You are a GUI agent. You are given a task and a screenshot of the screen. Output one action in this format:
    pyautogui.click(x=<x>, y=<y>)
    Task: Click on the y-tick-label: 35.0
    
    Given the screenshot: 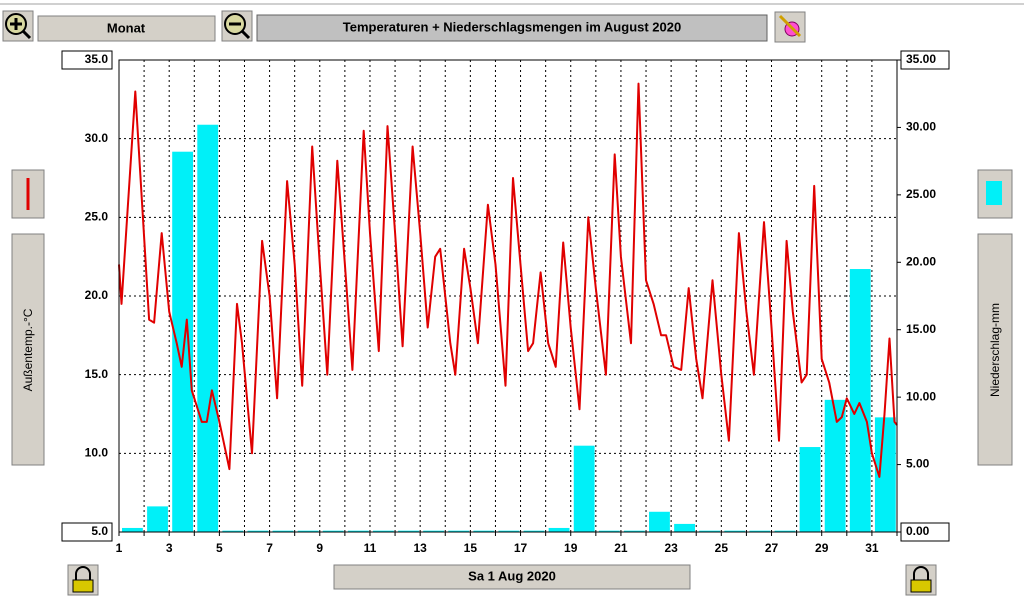 What is the action you would take?
    pyautogui.click(x=97, y=59)
    